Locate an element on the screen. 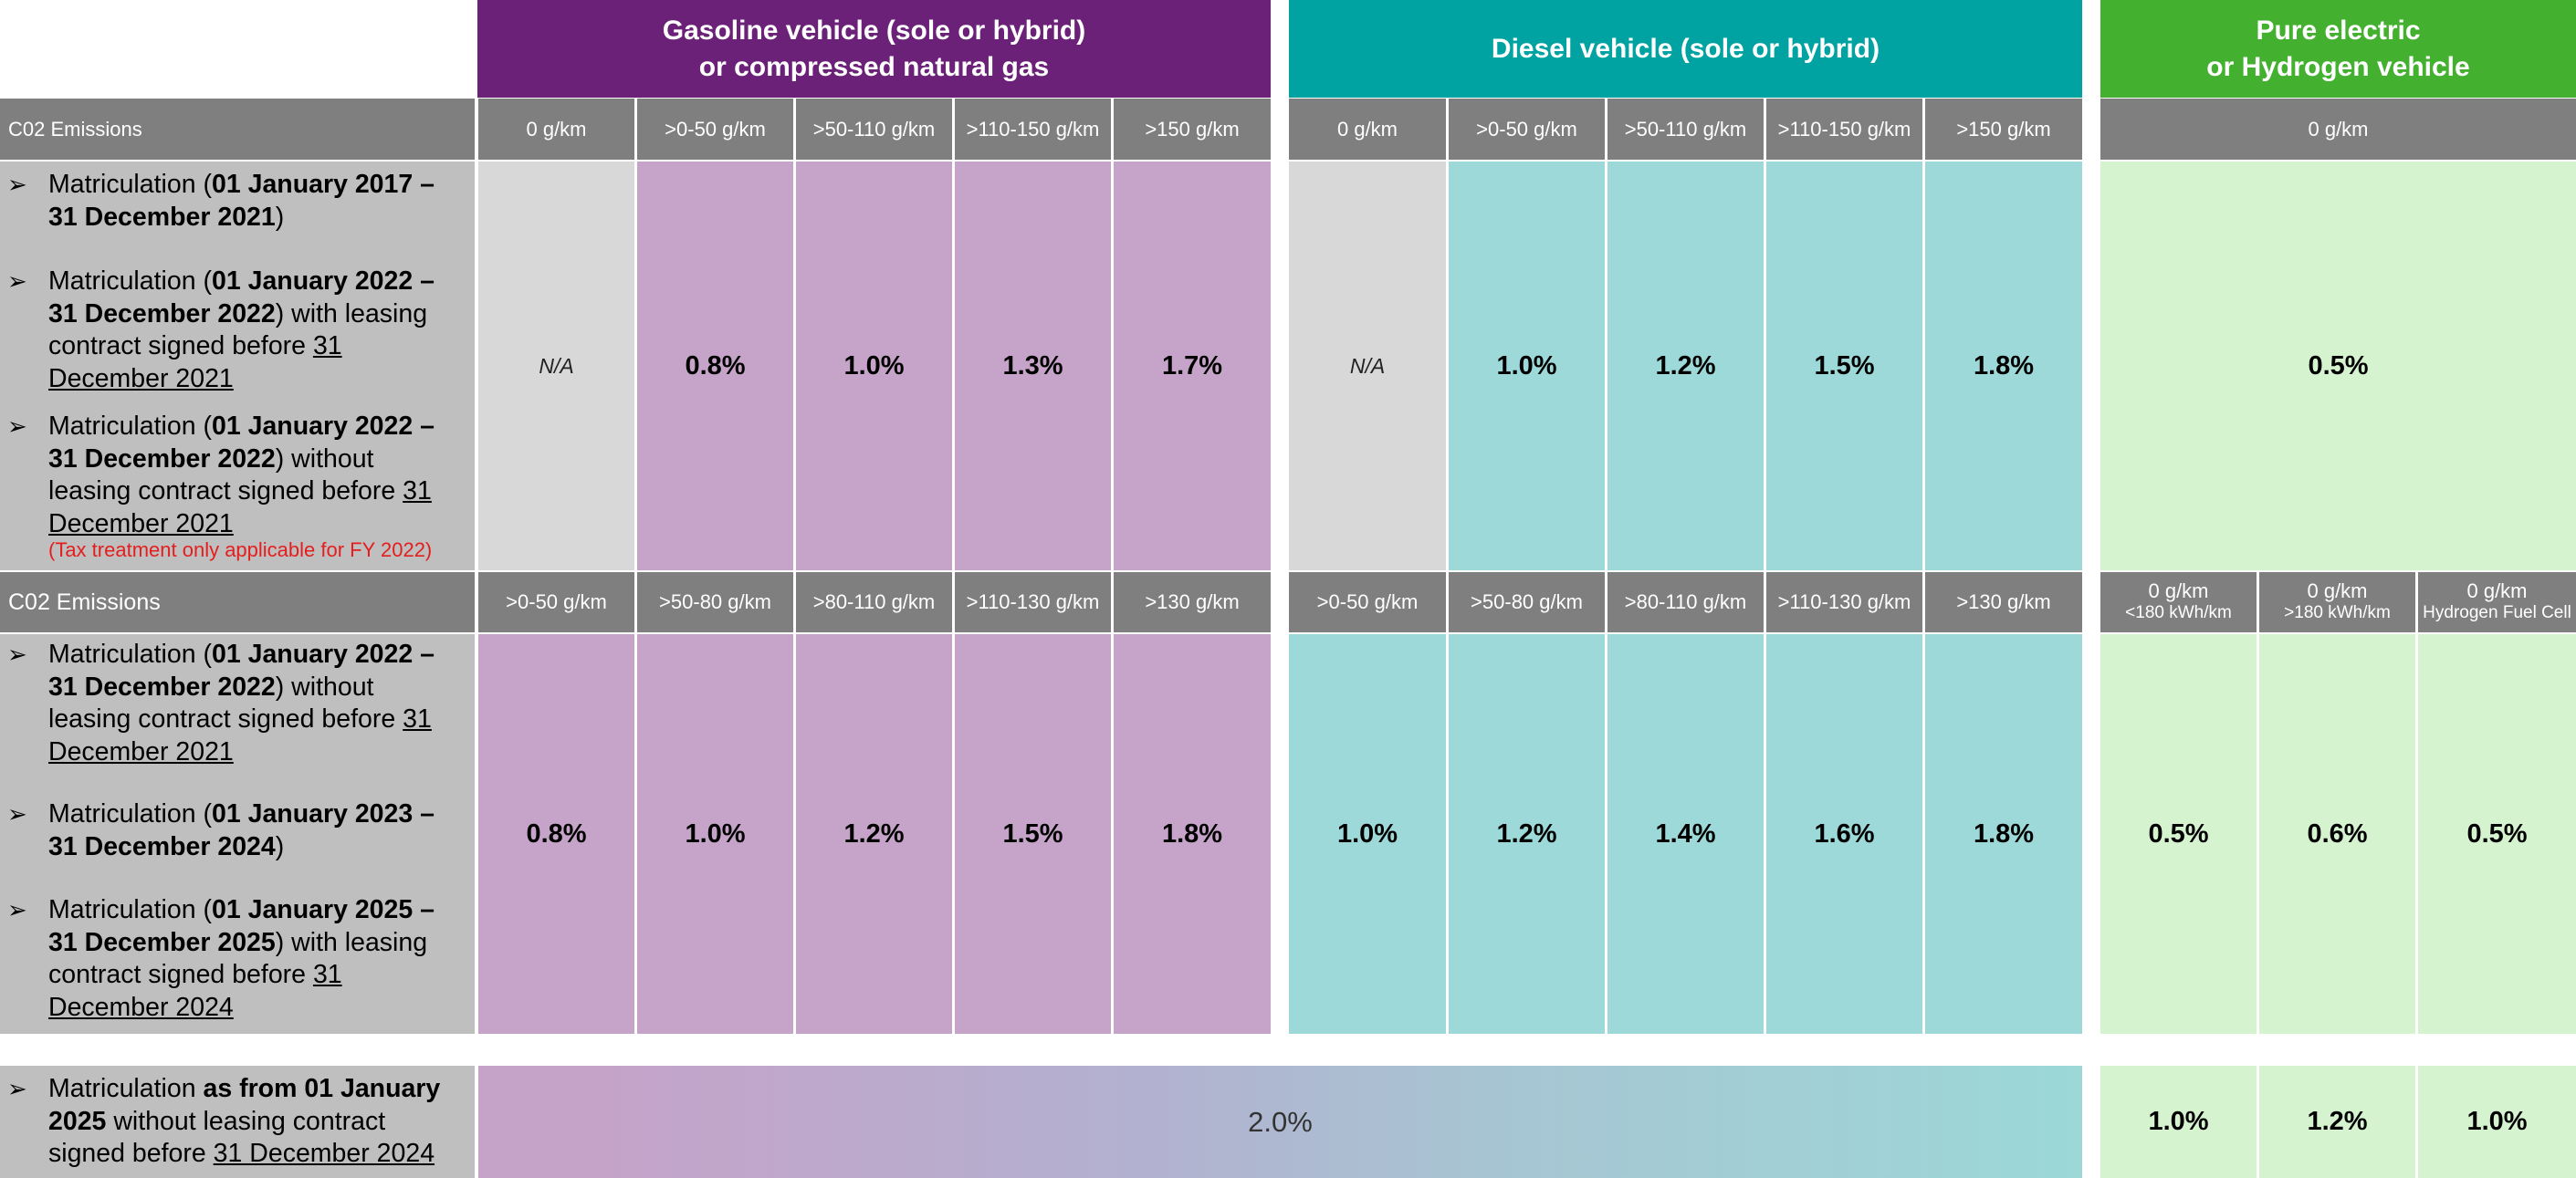  header-diesel: Diesel vehicle (sole or hybrid) is located at coordinates (1686, 49).